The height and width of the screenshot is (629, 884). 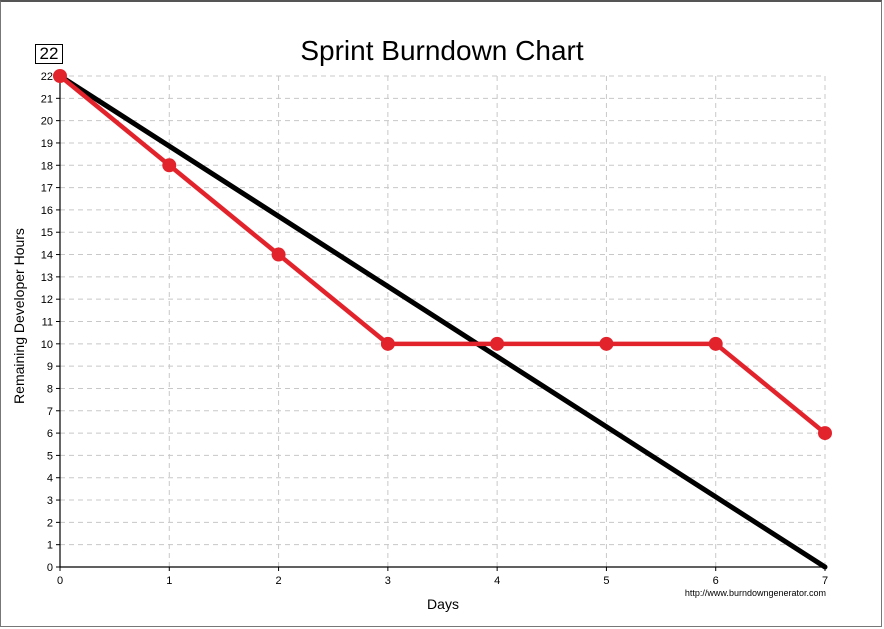 I want to click on y-tick-label: 21, so click(x=47, y=99).